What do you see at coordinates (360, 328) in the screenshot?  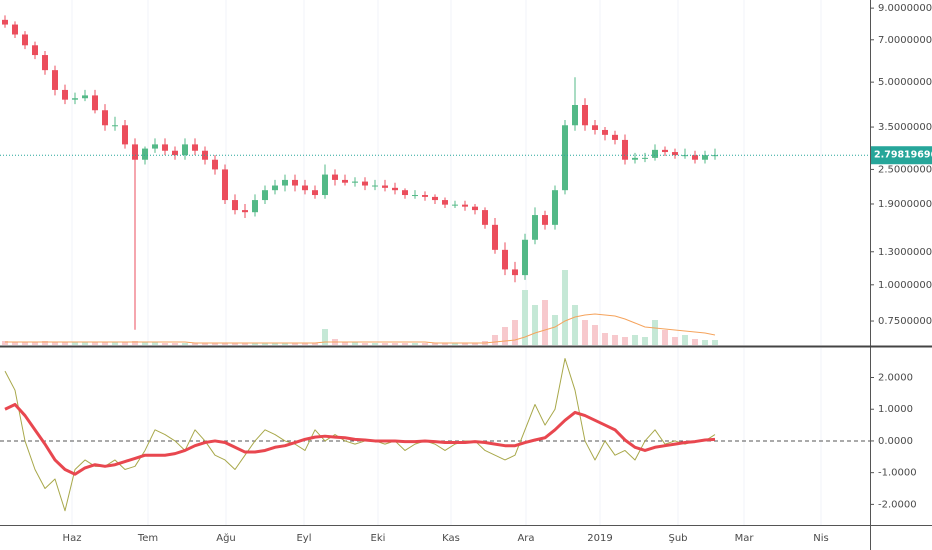 I see `volume-ma-line` at bounding box center [360, 328].